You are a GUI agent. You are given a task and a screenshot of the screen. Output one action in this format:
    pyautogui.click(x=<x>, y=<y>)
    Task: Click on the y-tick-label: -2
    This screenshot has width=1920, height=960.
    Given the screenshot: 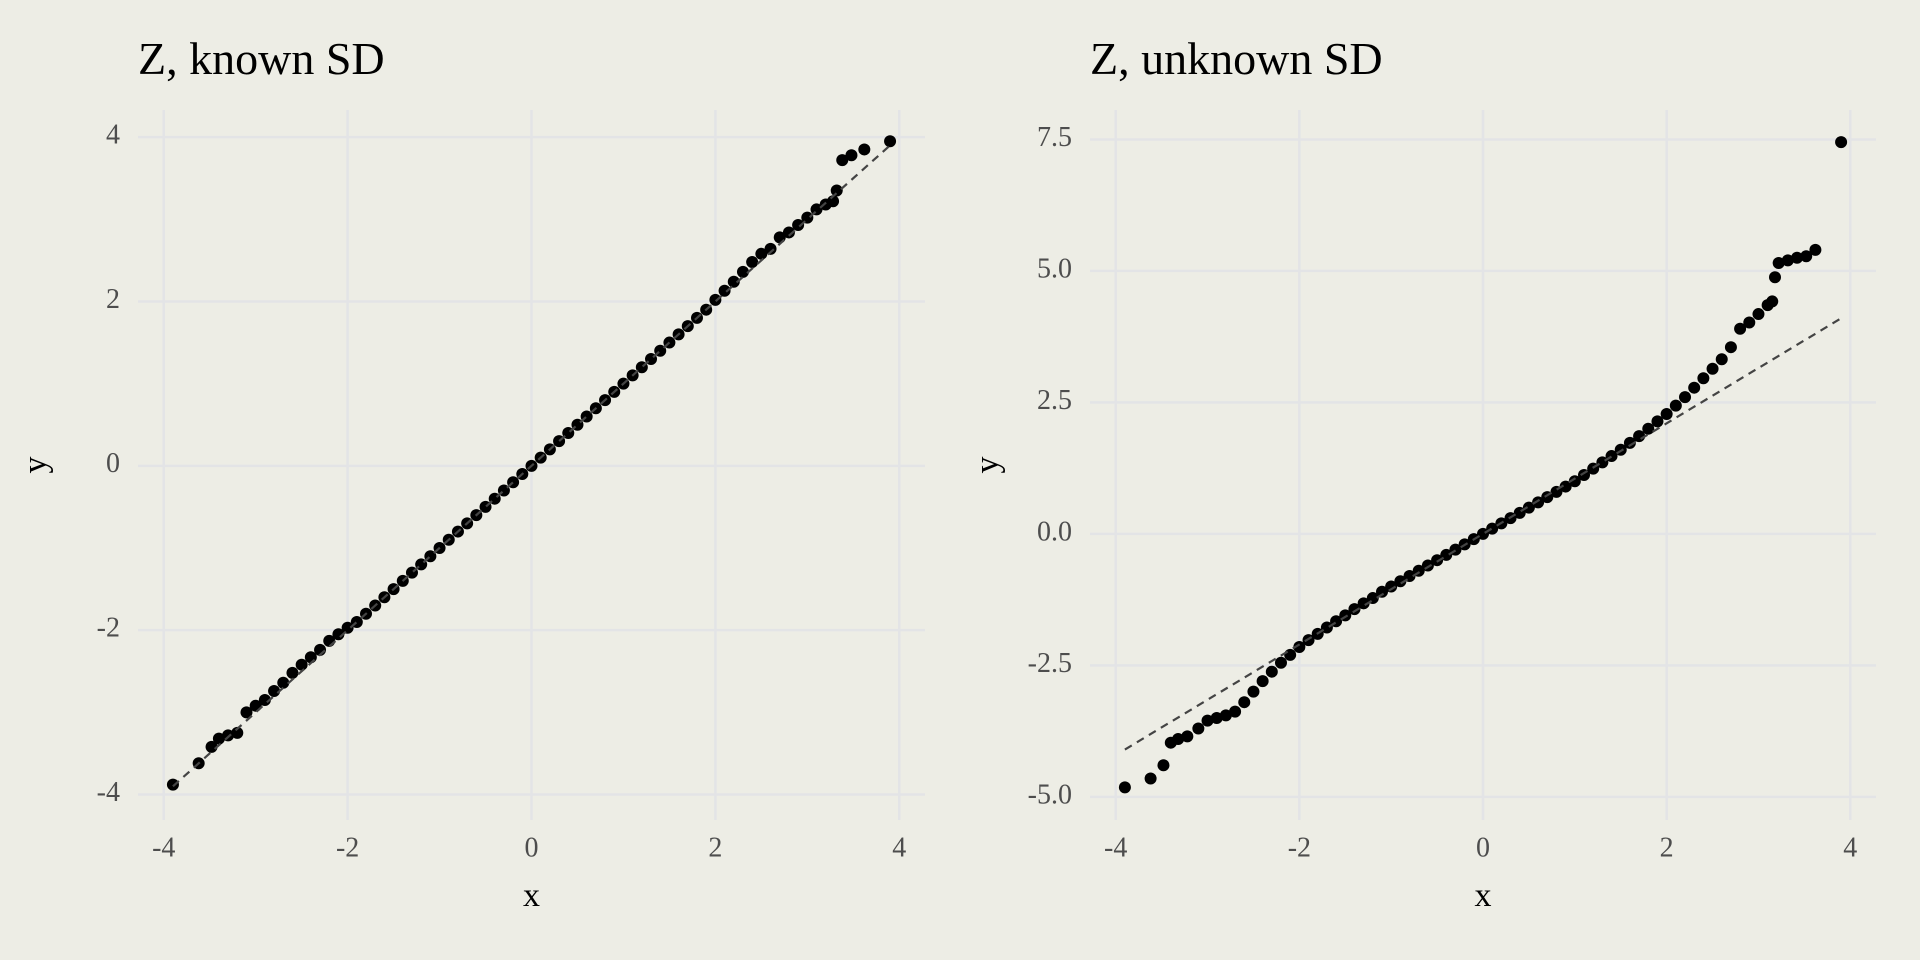 What is the action you would take?
    pyautogui.click(x=108, y=628)
    